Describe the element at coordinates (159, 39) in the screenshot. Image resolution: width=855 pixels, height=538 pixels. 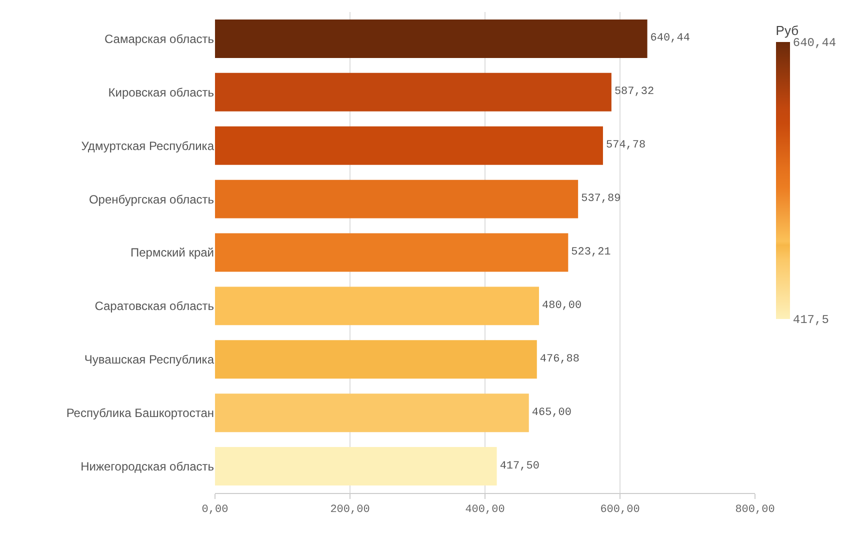
I see `y-tick-label: Самарская область` at that location.